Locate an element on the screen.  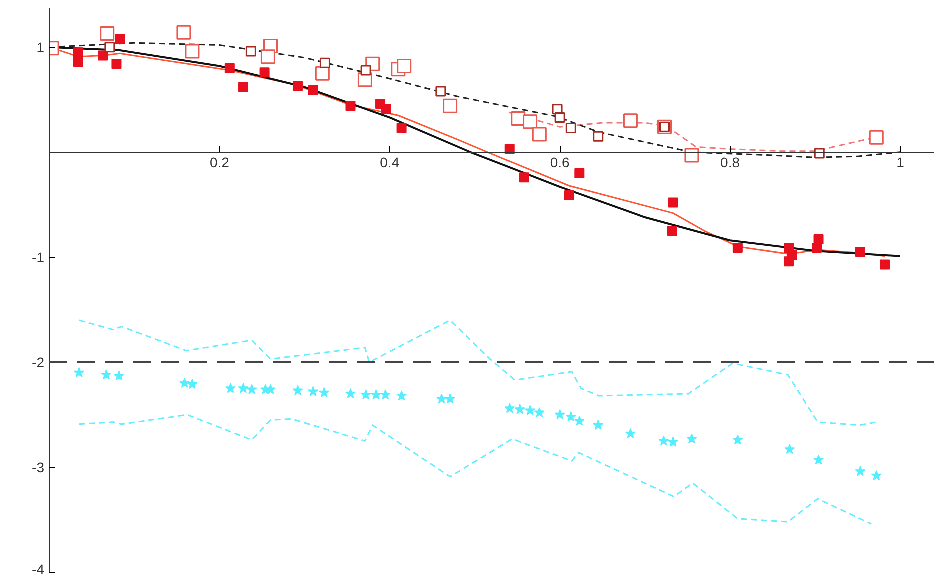
x-tick-label: 0.2 is located at coordinates (220, 162).